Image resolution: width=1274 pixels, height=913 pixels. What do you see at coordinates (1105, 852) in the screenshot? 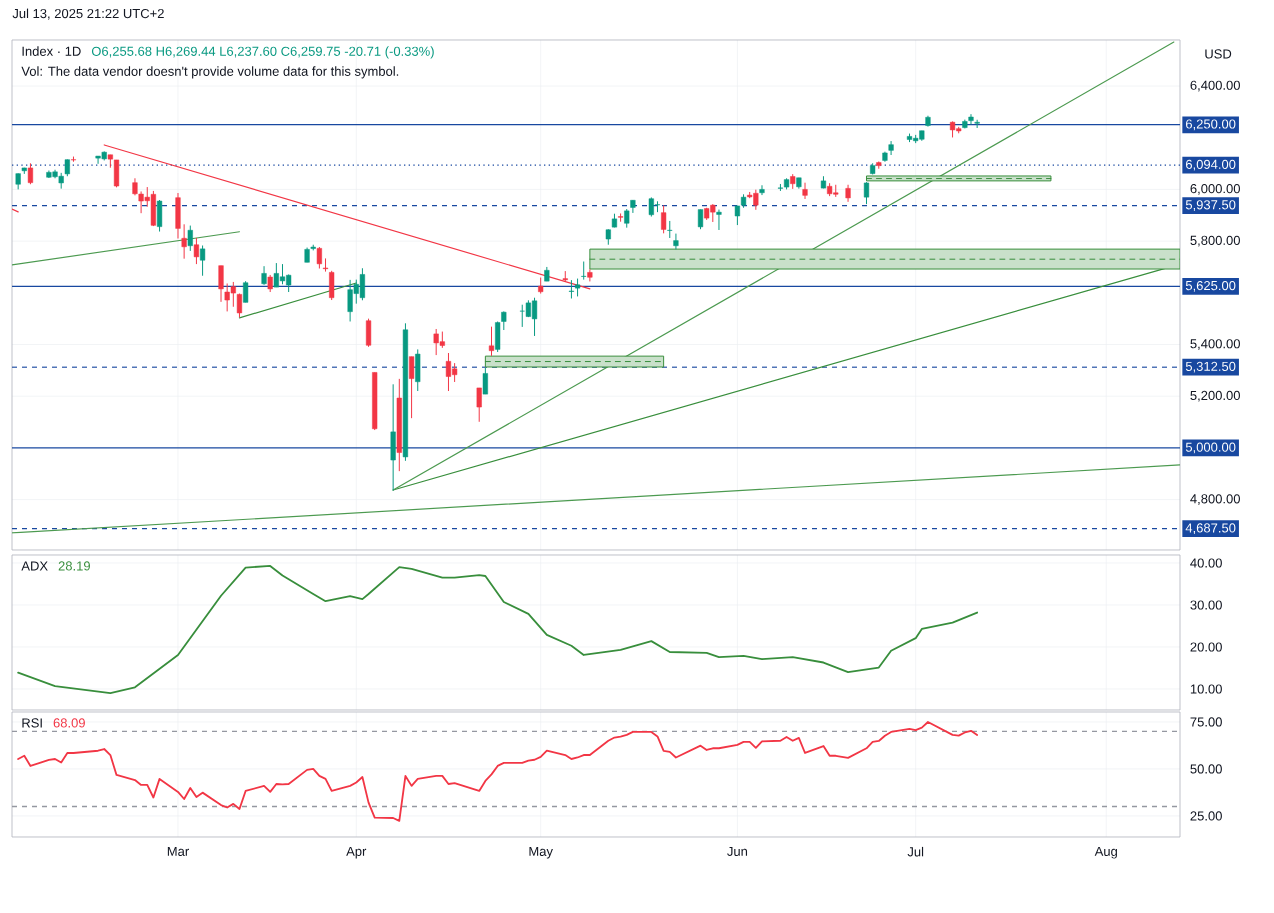
I see `x-tick-label: Aug` at bounding box center [1105, 852].